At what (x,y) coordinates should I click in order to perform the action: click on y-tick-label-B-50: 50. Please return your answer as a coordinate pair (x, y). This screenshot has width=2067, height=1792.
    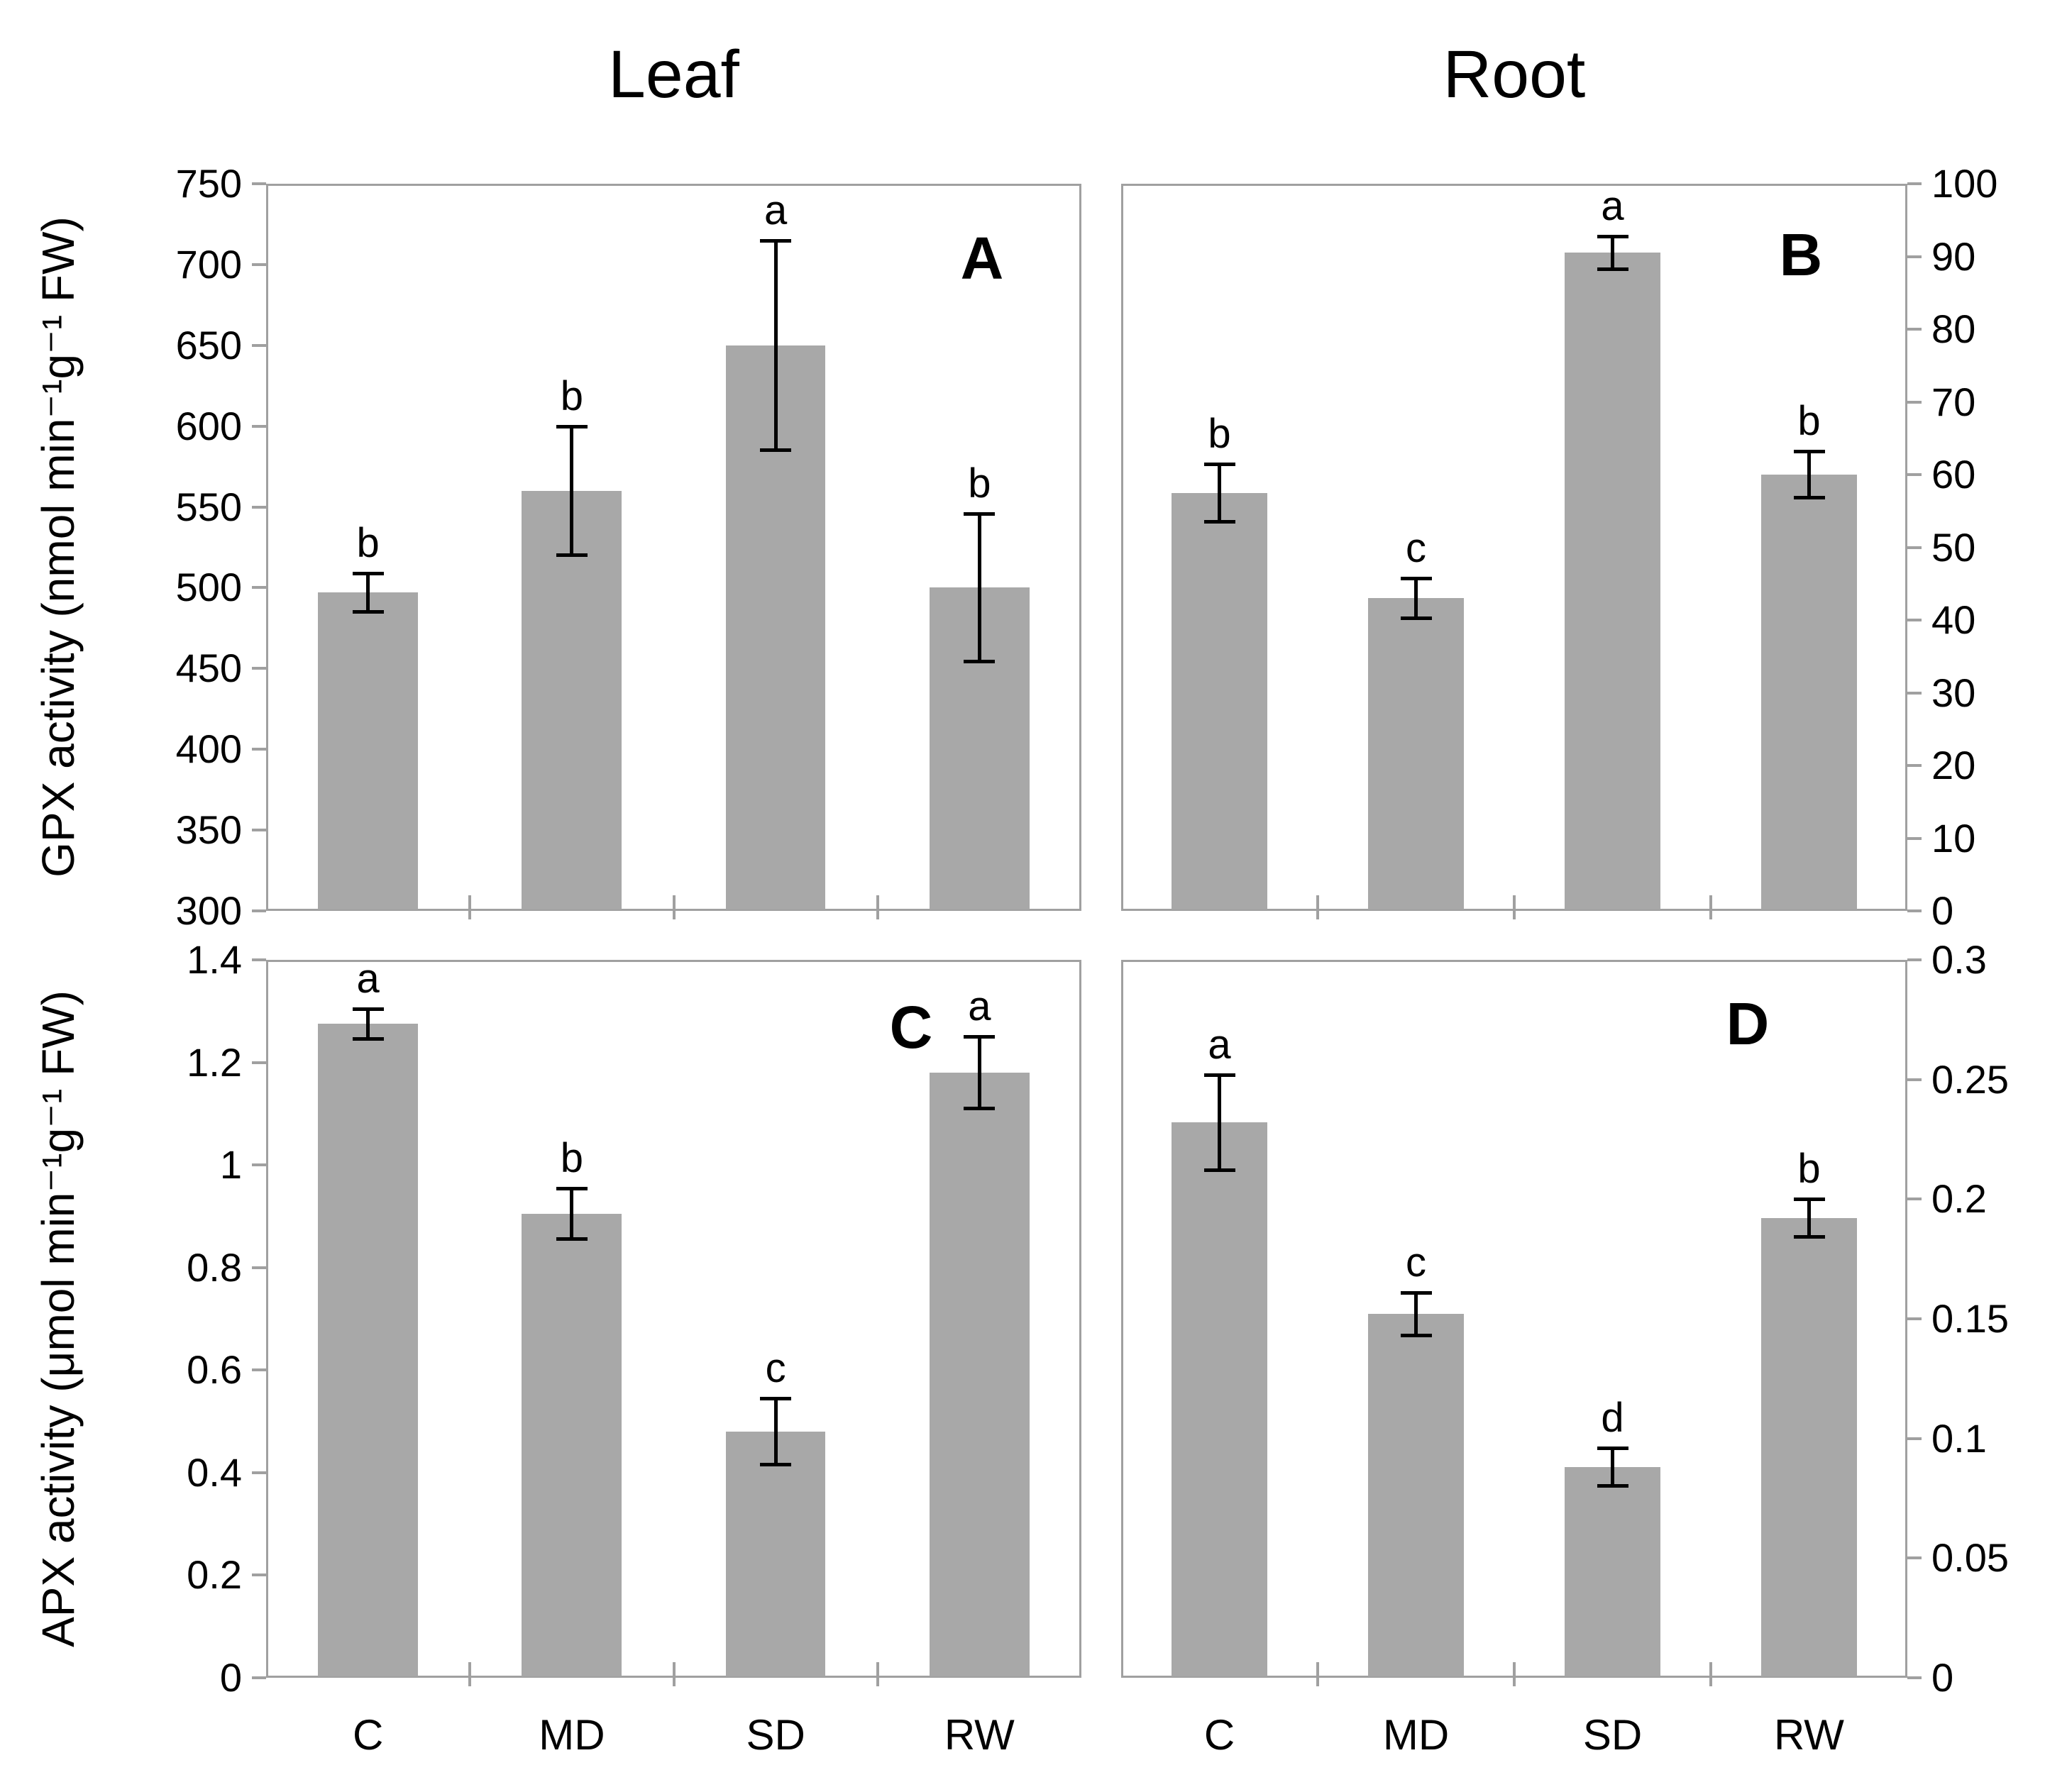
    Looking at the image, I should click on (1953, 547).